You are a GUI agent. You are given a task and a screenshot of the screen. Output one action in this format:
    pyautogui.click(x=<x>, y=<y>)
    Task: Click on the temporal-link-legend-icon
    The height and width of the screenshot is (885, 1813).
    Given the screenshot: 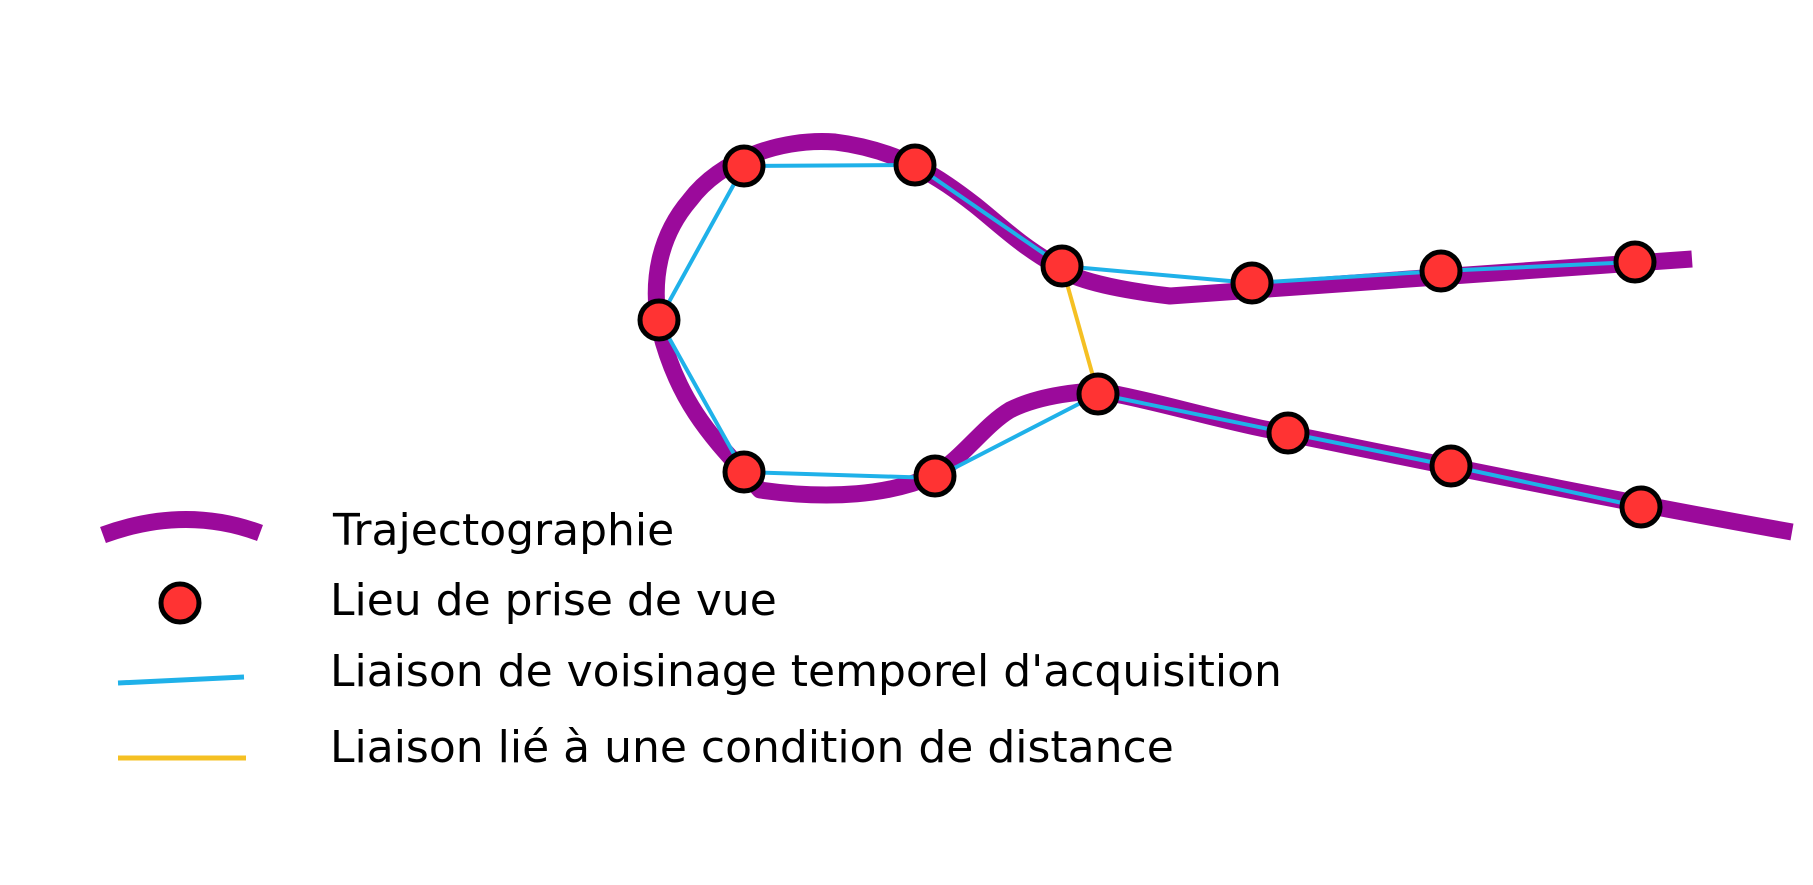 What is the action you would take?
    pyautogui.click(x=181, y=680)
    